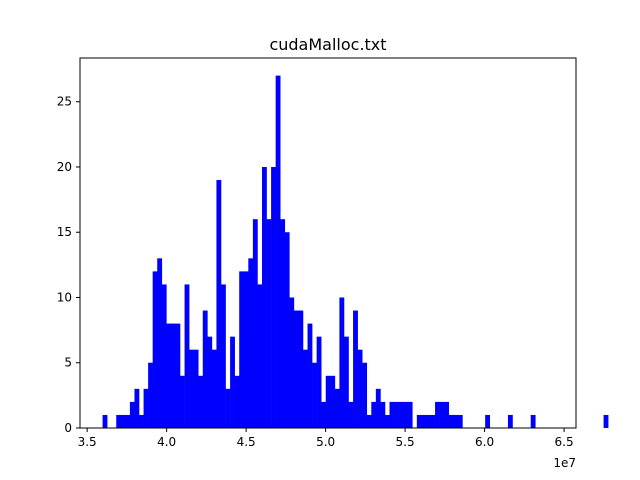  I want to click on x-tick-label: 4.5, so click(246, 442).